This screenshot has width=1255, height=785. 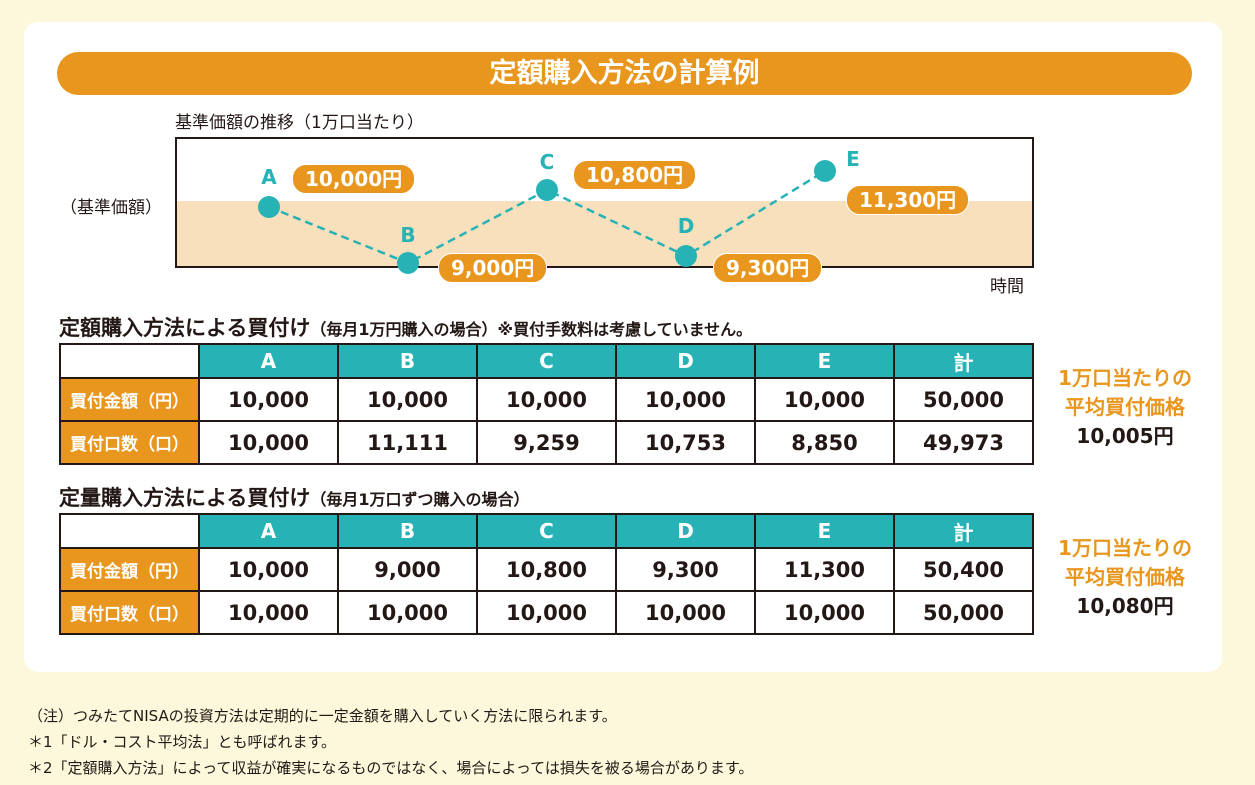 I want to click on table-cell: 9,300, so click(x=685, y=569).